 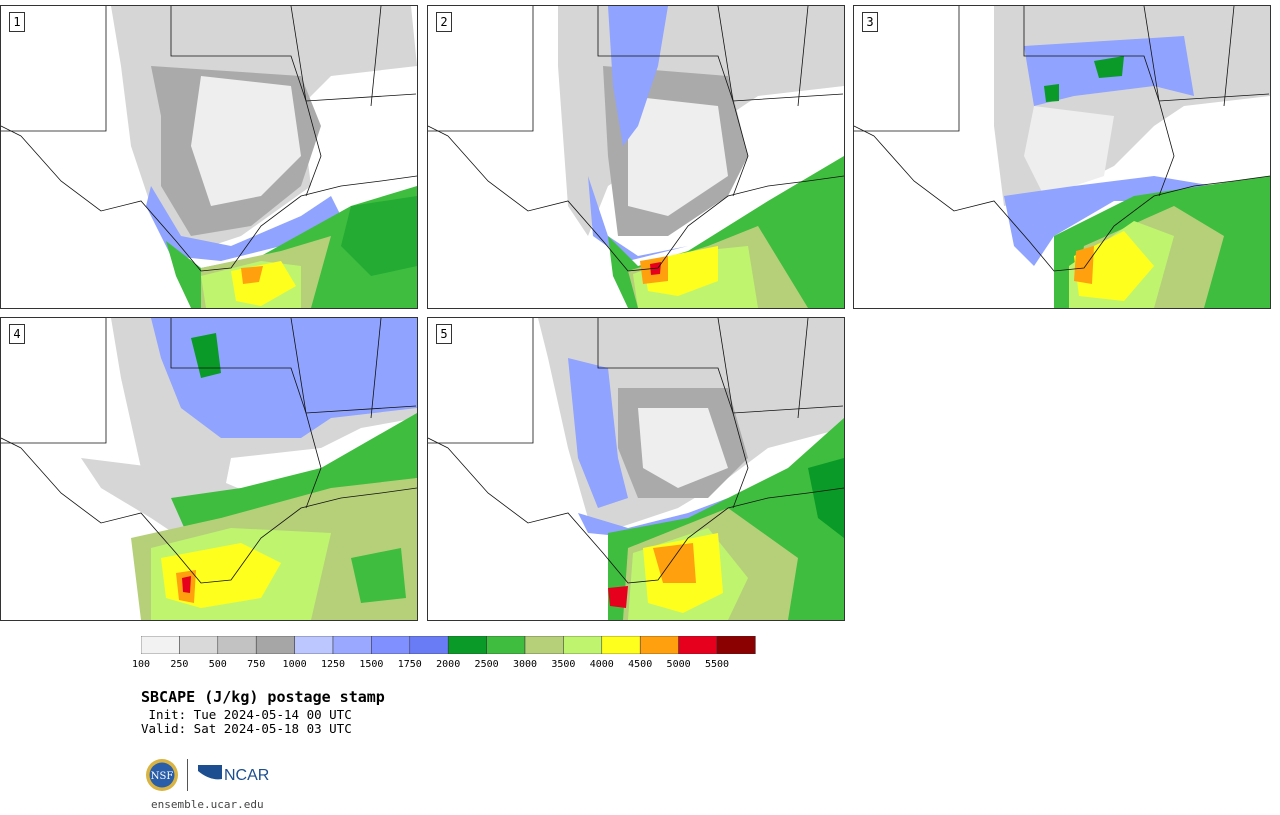 What do you see at coordinates (333, 664) in the screenshot?
I see `colorbar-tick-label: 1250` at bounding box center [333, 664].